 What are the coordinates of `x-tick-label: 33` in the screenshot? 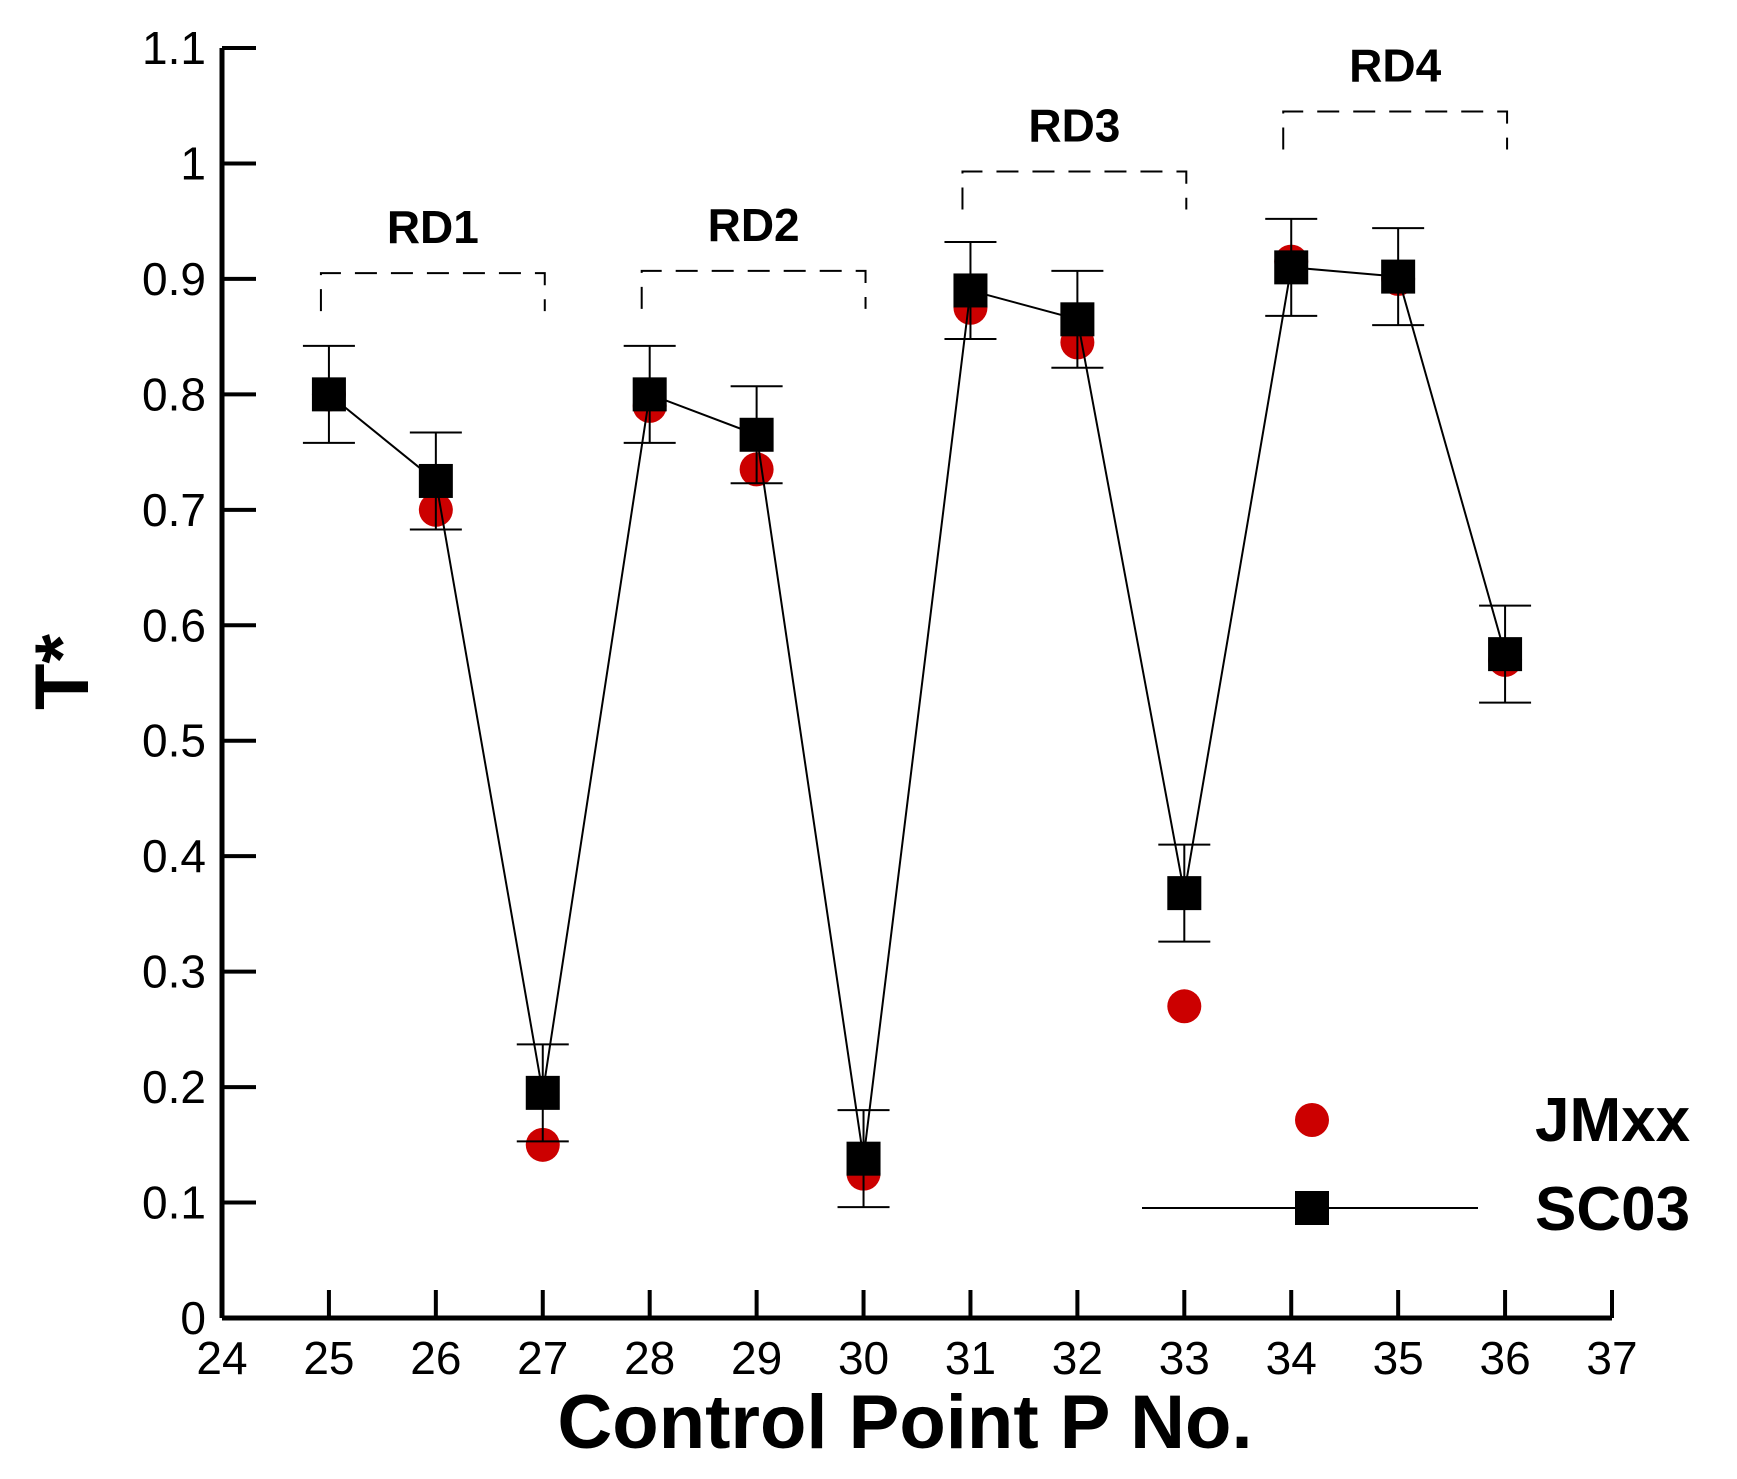 It's located at (1184, 1358).